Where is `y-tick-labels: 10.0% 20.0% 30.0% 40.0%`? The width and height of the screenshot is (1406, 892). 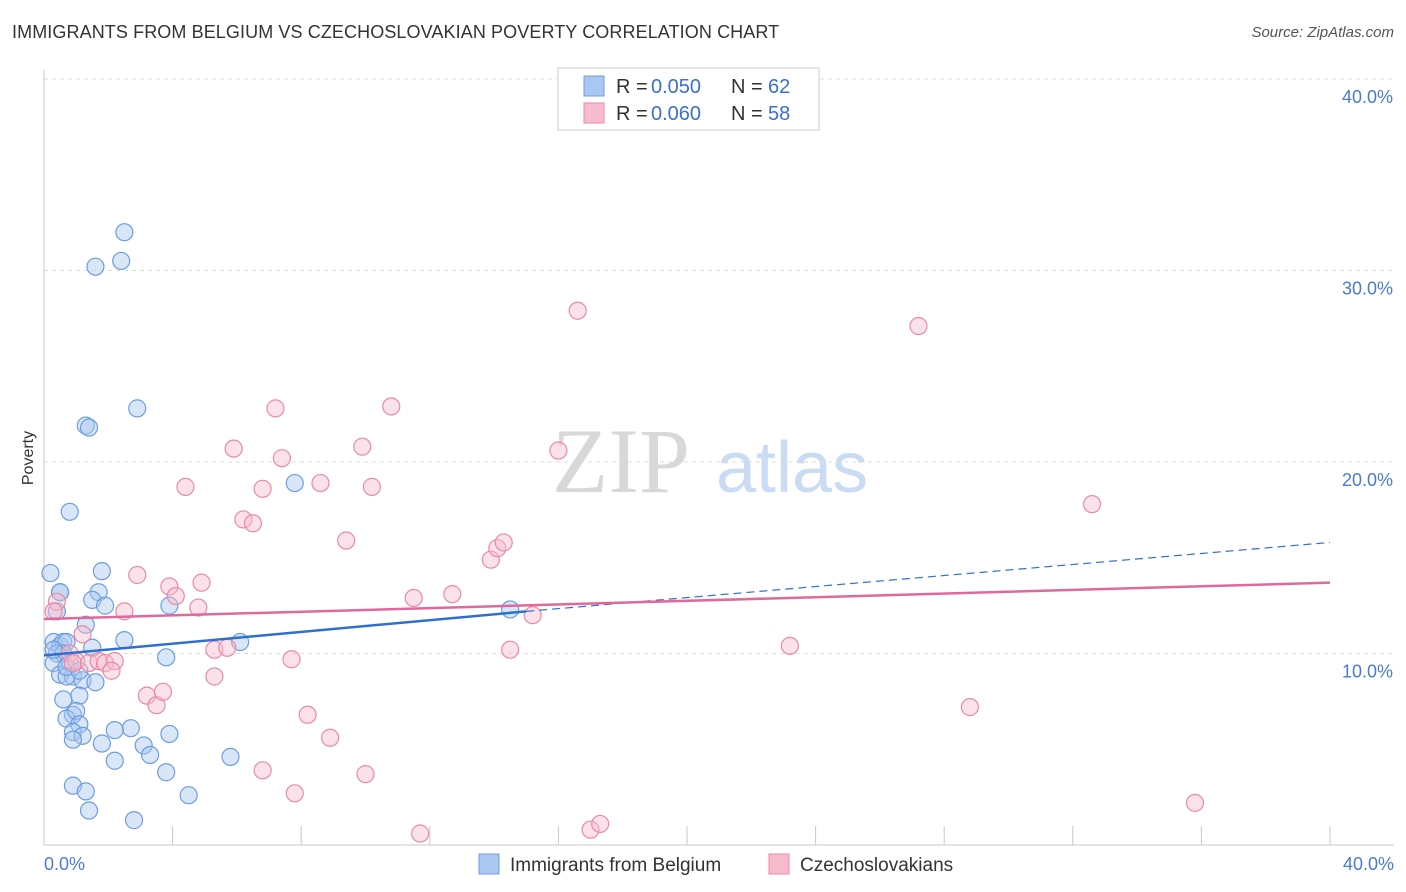 y-tick-labels: 10.0% 20.0% 30.0% 40.0% is located at coordinates (1367, 384).